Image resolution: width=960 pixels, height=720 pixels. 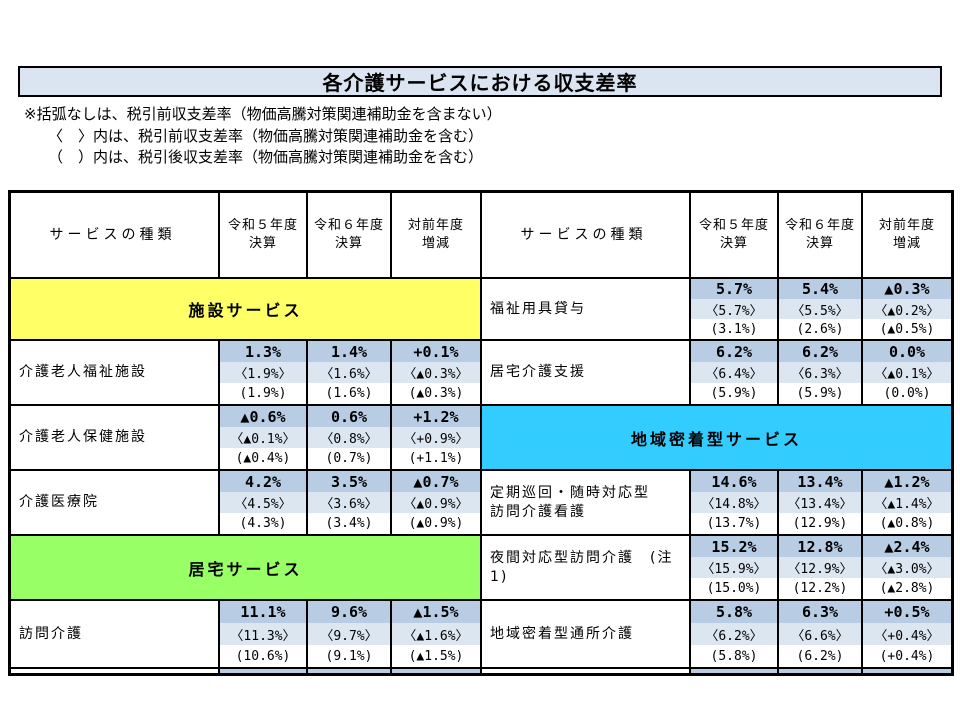 What do you see at coordinates (115, 372) in the screenshot?
I see `row-elderly-welfare-facility-name: 介護老人福祉施設` at bounding box center [115, 372].